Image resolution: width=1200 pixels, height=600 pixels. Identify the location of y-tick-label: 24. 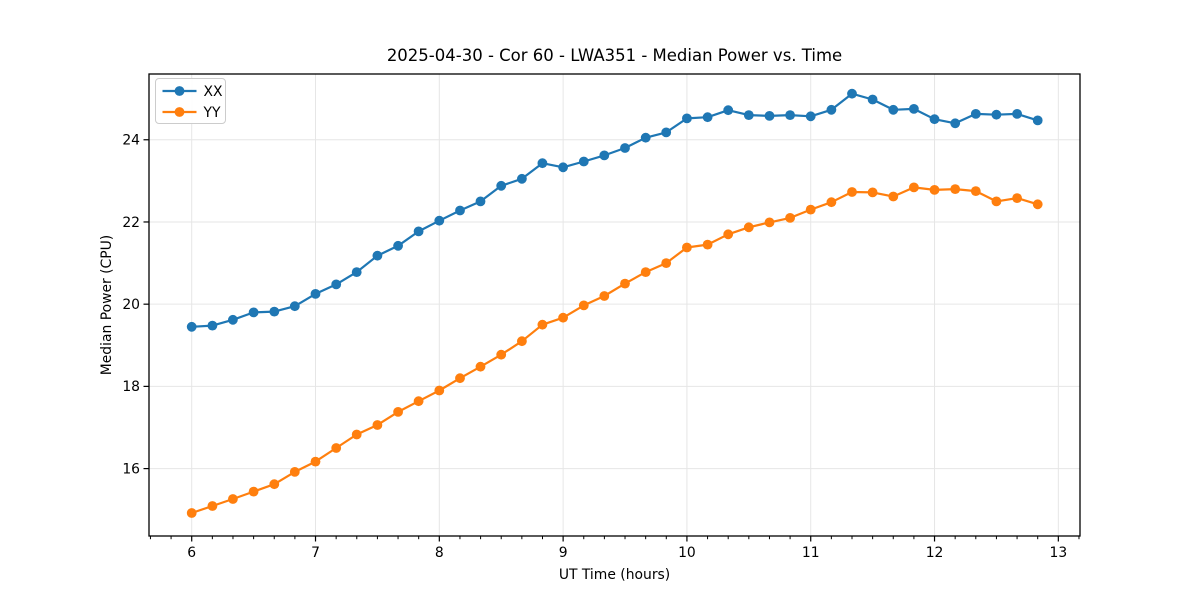
(131, 141).